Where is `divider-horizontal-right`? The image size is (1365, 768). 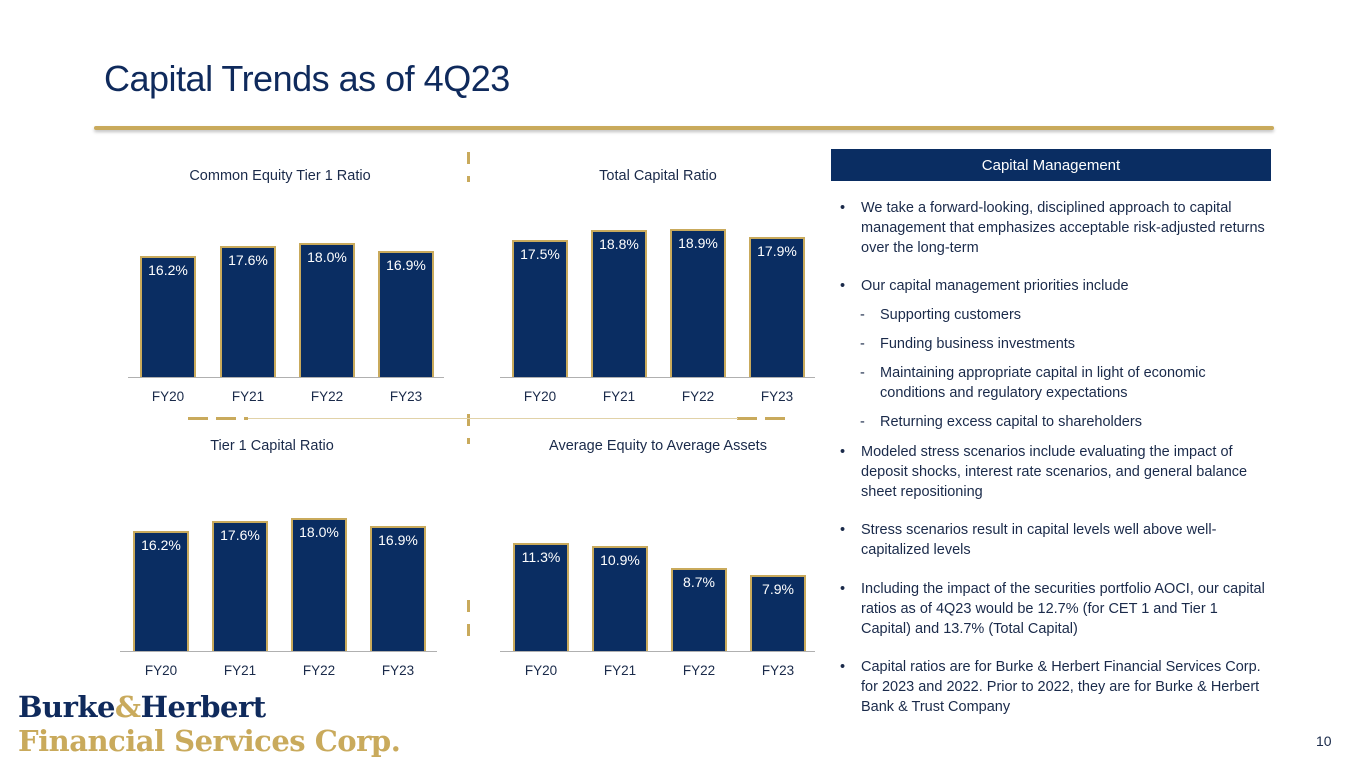
divider-horizontal-right is located at coordinates (765, 418).